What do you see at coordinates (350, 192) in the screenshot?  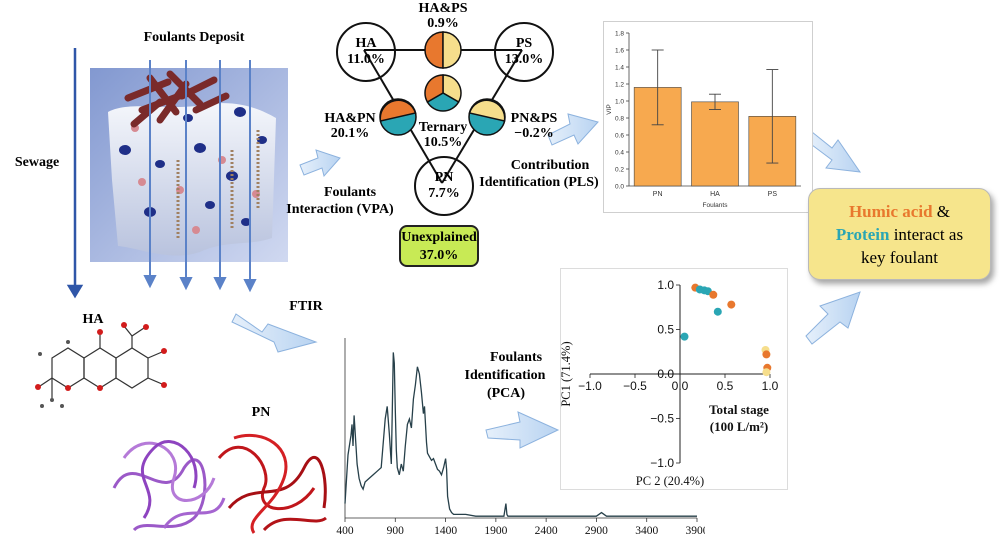 I see `foulants-interaction-label: Foulants` at bounding box center [350, 192].